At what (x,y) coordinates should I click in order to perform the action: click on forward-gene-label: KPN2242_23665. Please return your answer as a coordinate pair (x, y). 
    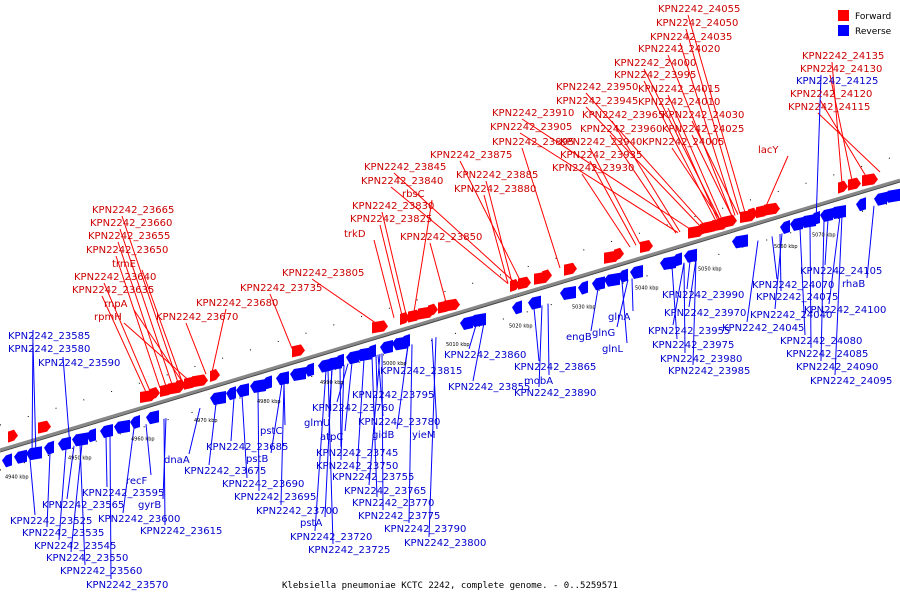
    Looking at the image, I should click on (133, 210).